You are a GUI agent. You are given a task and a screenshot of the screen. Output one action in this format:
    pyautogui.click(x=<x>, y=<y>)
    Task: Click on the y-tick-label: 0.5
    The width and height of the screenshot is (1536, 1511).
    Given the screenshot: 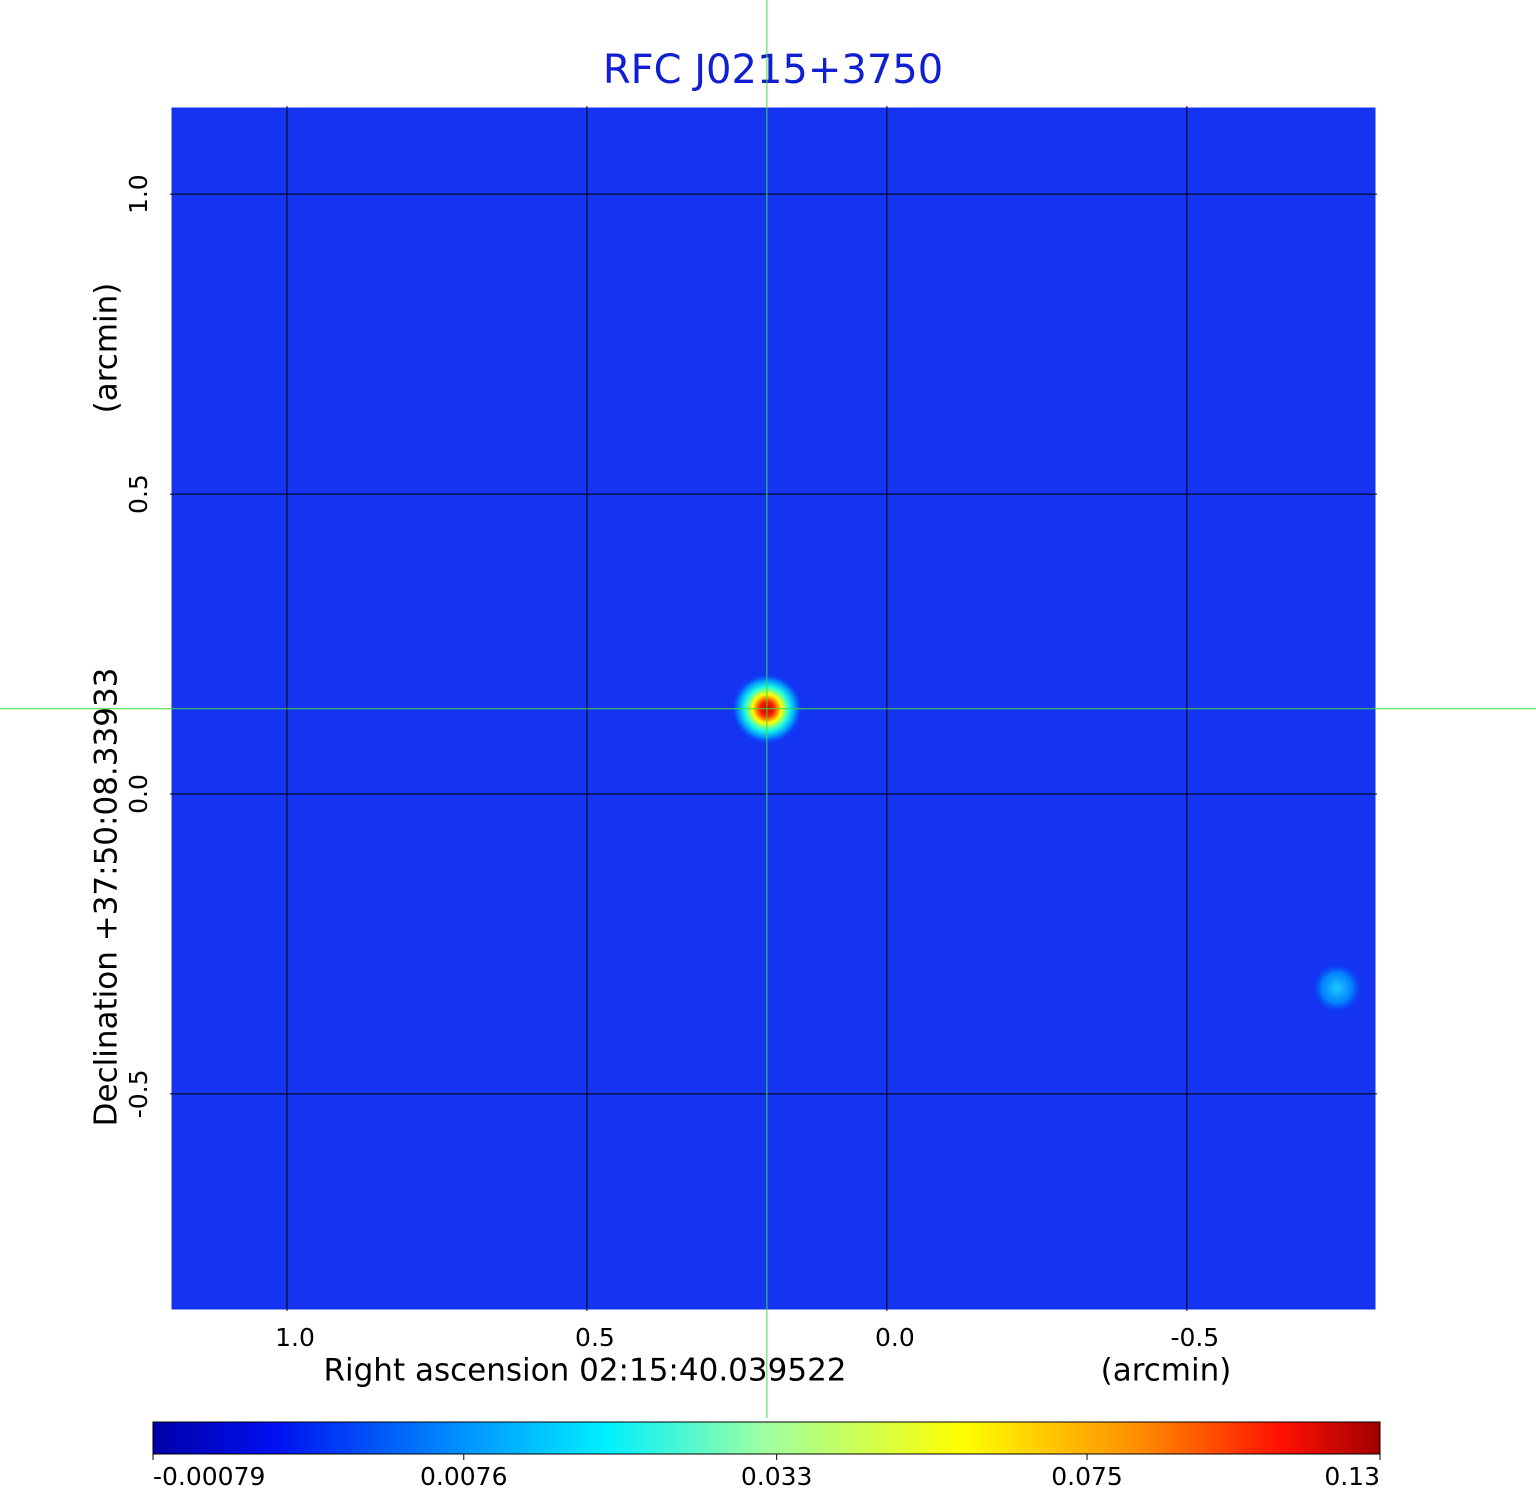 What is the action you would take?
    pyautogui.click(x=138, y=494)
    